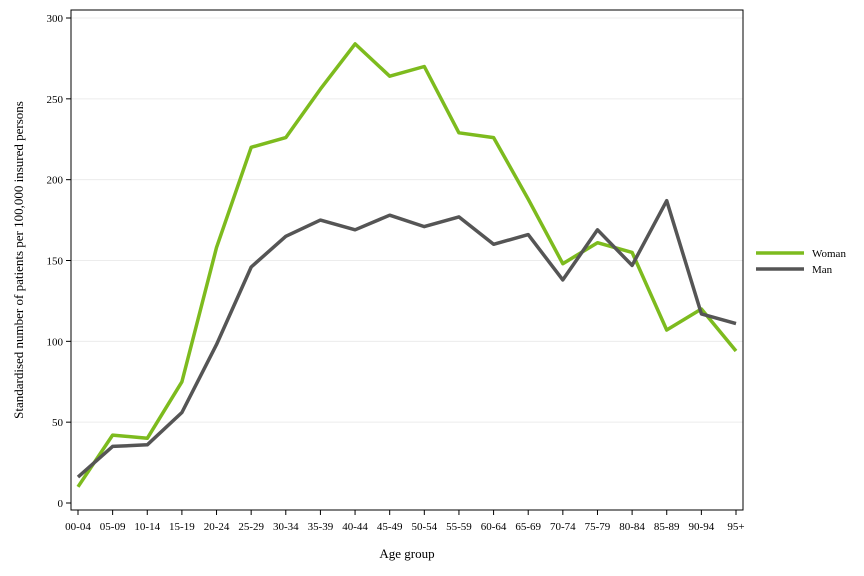 Image resolution: width=864 pixels, height=576 pixels. Describe the element at coordinates (55, 100) in the screenshot. I see `y-tick-label: 250` at that location.